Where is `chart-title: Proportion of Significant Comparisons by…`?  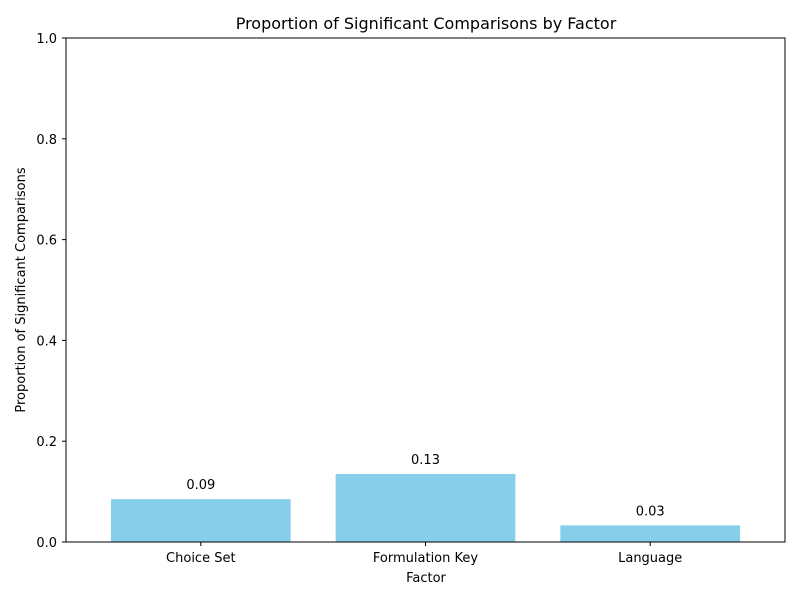 chart-title: Proportion of Significant Comparisons by… is located at coordinates (426, 23).